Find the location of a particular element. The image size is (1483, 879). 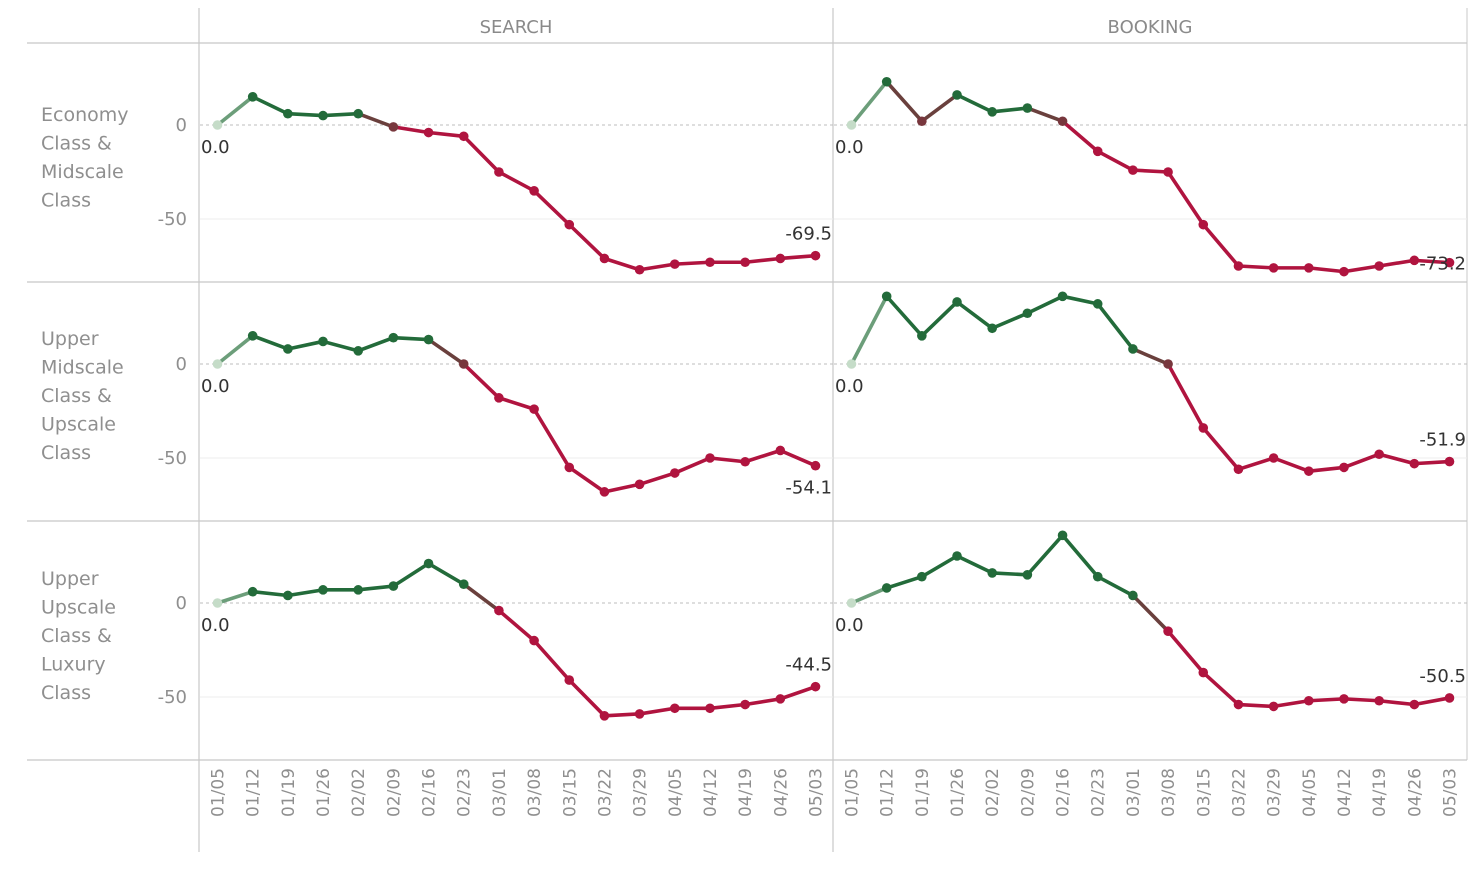

x-tick-label: 04/12 is located at coordinates (711, 792).